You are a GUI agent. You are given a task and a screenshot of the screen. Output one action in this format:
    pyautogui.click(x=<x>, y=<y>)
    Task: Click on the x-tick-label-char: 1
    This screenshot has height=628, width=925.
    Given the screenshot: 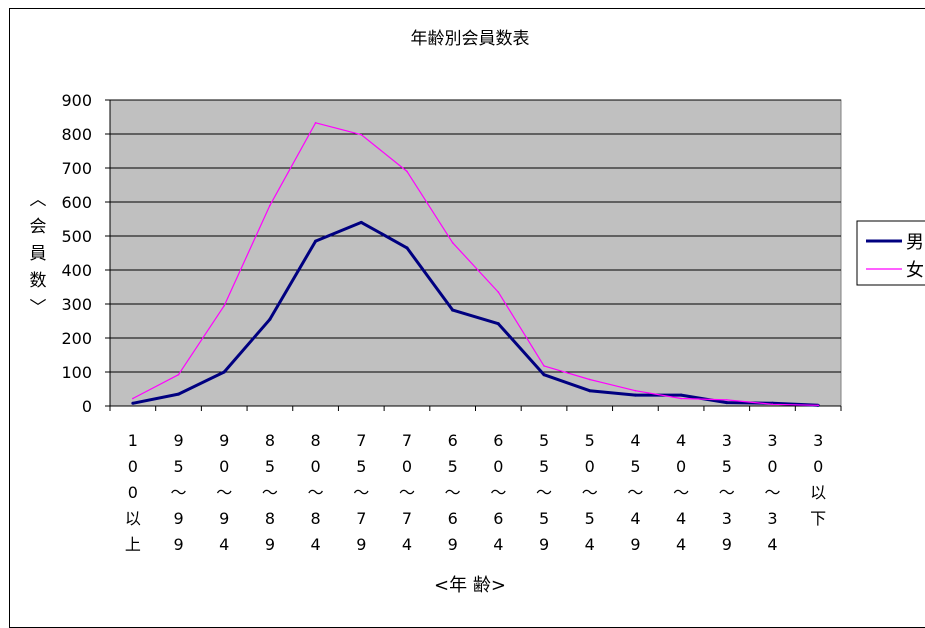 What is the action you would take?
    pyautogui.click(x=133, y=440)
    